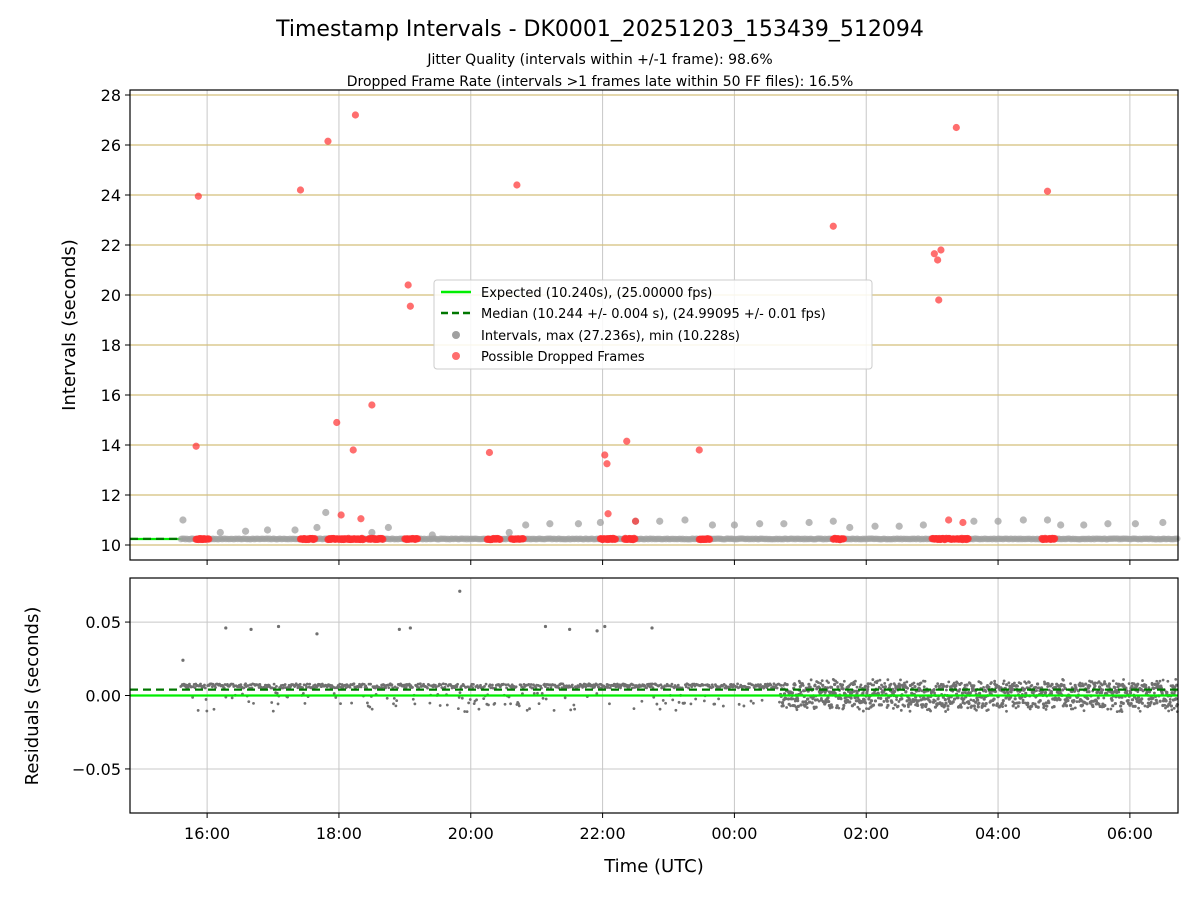  What do you see at coordinates (653, 866) in the screenshot?
I see `x-axis-label: Time (UTC)` at bounding box center [653, 866].